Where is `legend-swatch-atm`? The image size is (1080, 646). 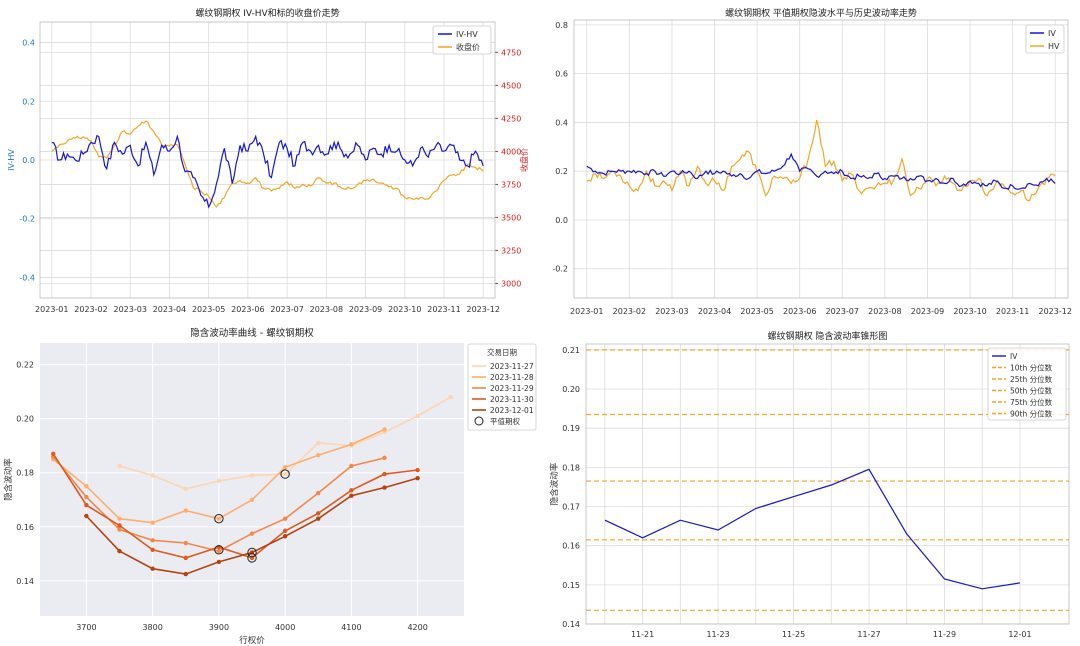
legend-swatch-atm is located at coordinates (479, 421).